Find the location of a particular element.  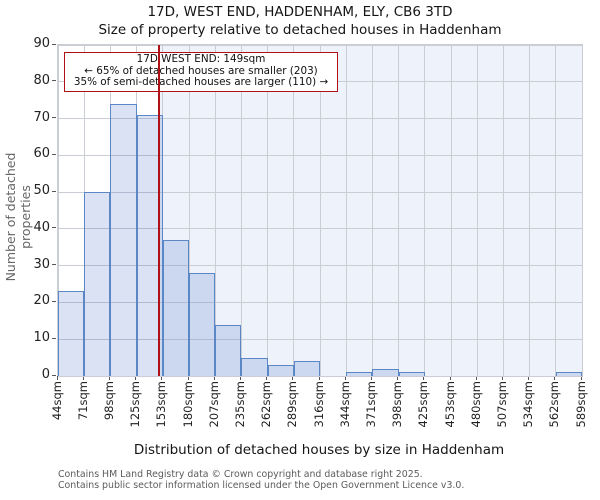

histogram-bar-371-398sqm is located at coordinates (385, 372).